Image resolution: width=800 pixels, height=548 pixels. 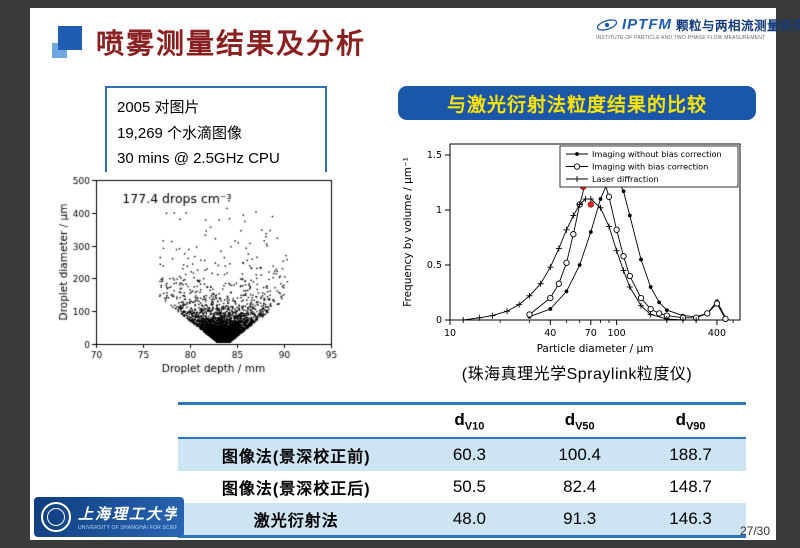 What do you see at coordinates (434, 155) in the screenshot?
I see `svg-text: 1.5` at bounding box center [434, 155].